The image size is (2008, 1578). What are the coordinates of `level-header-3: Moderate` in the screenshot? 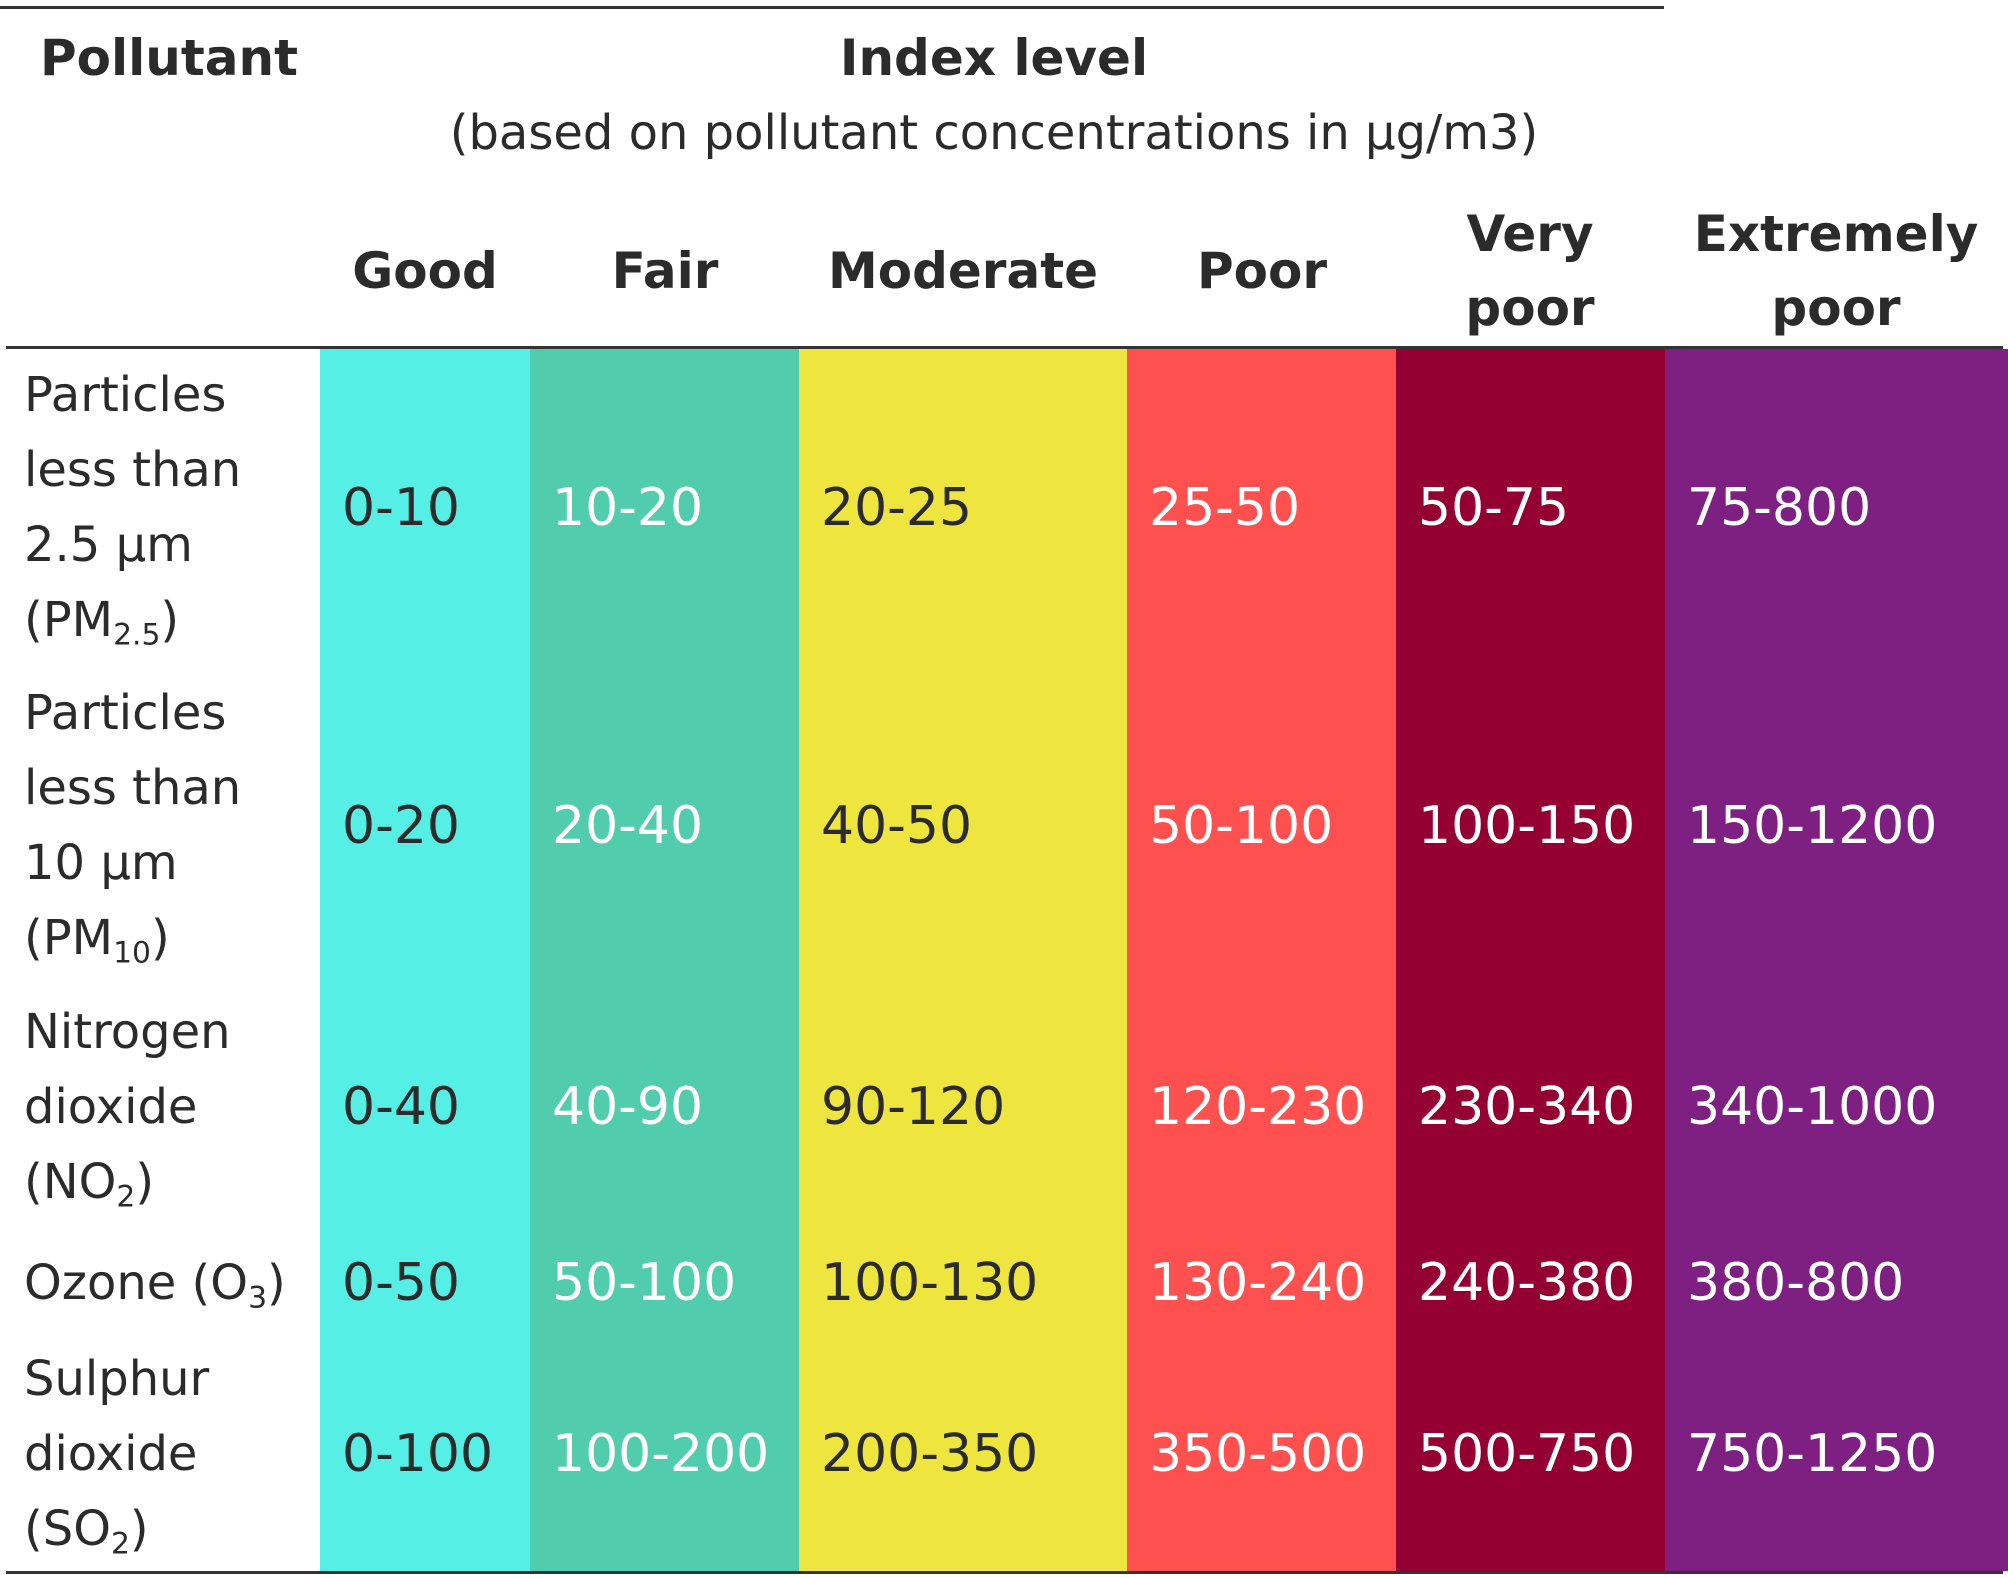 It's located at (963, 271).